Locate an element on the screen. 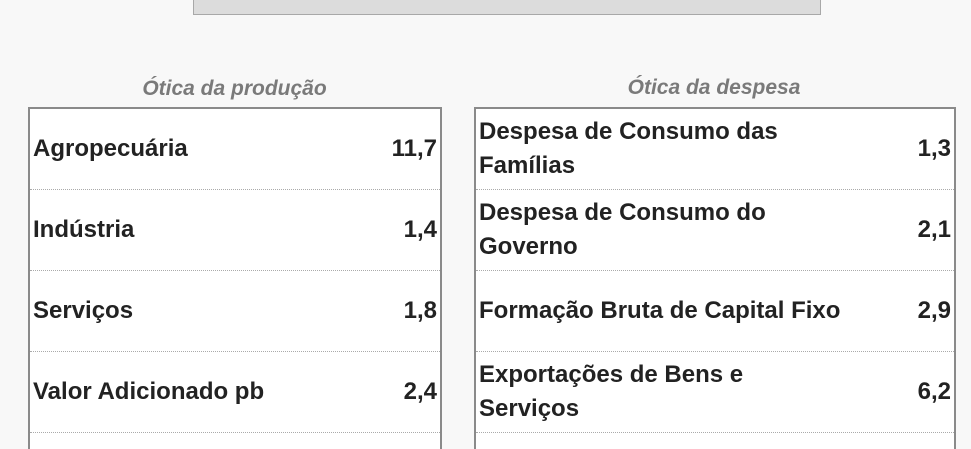 The width and height of the screenshot is (971, 449). table-row: Despesa de Consumo das Famílias 1,3 is located at coordinates (715, 149).